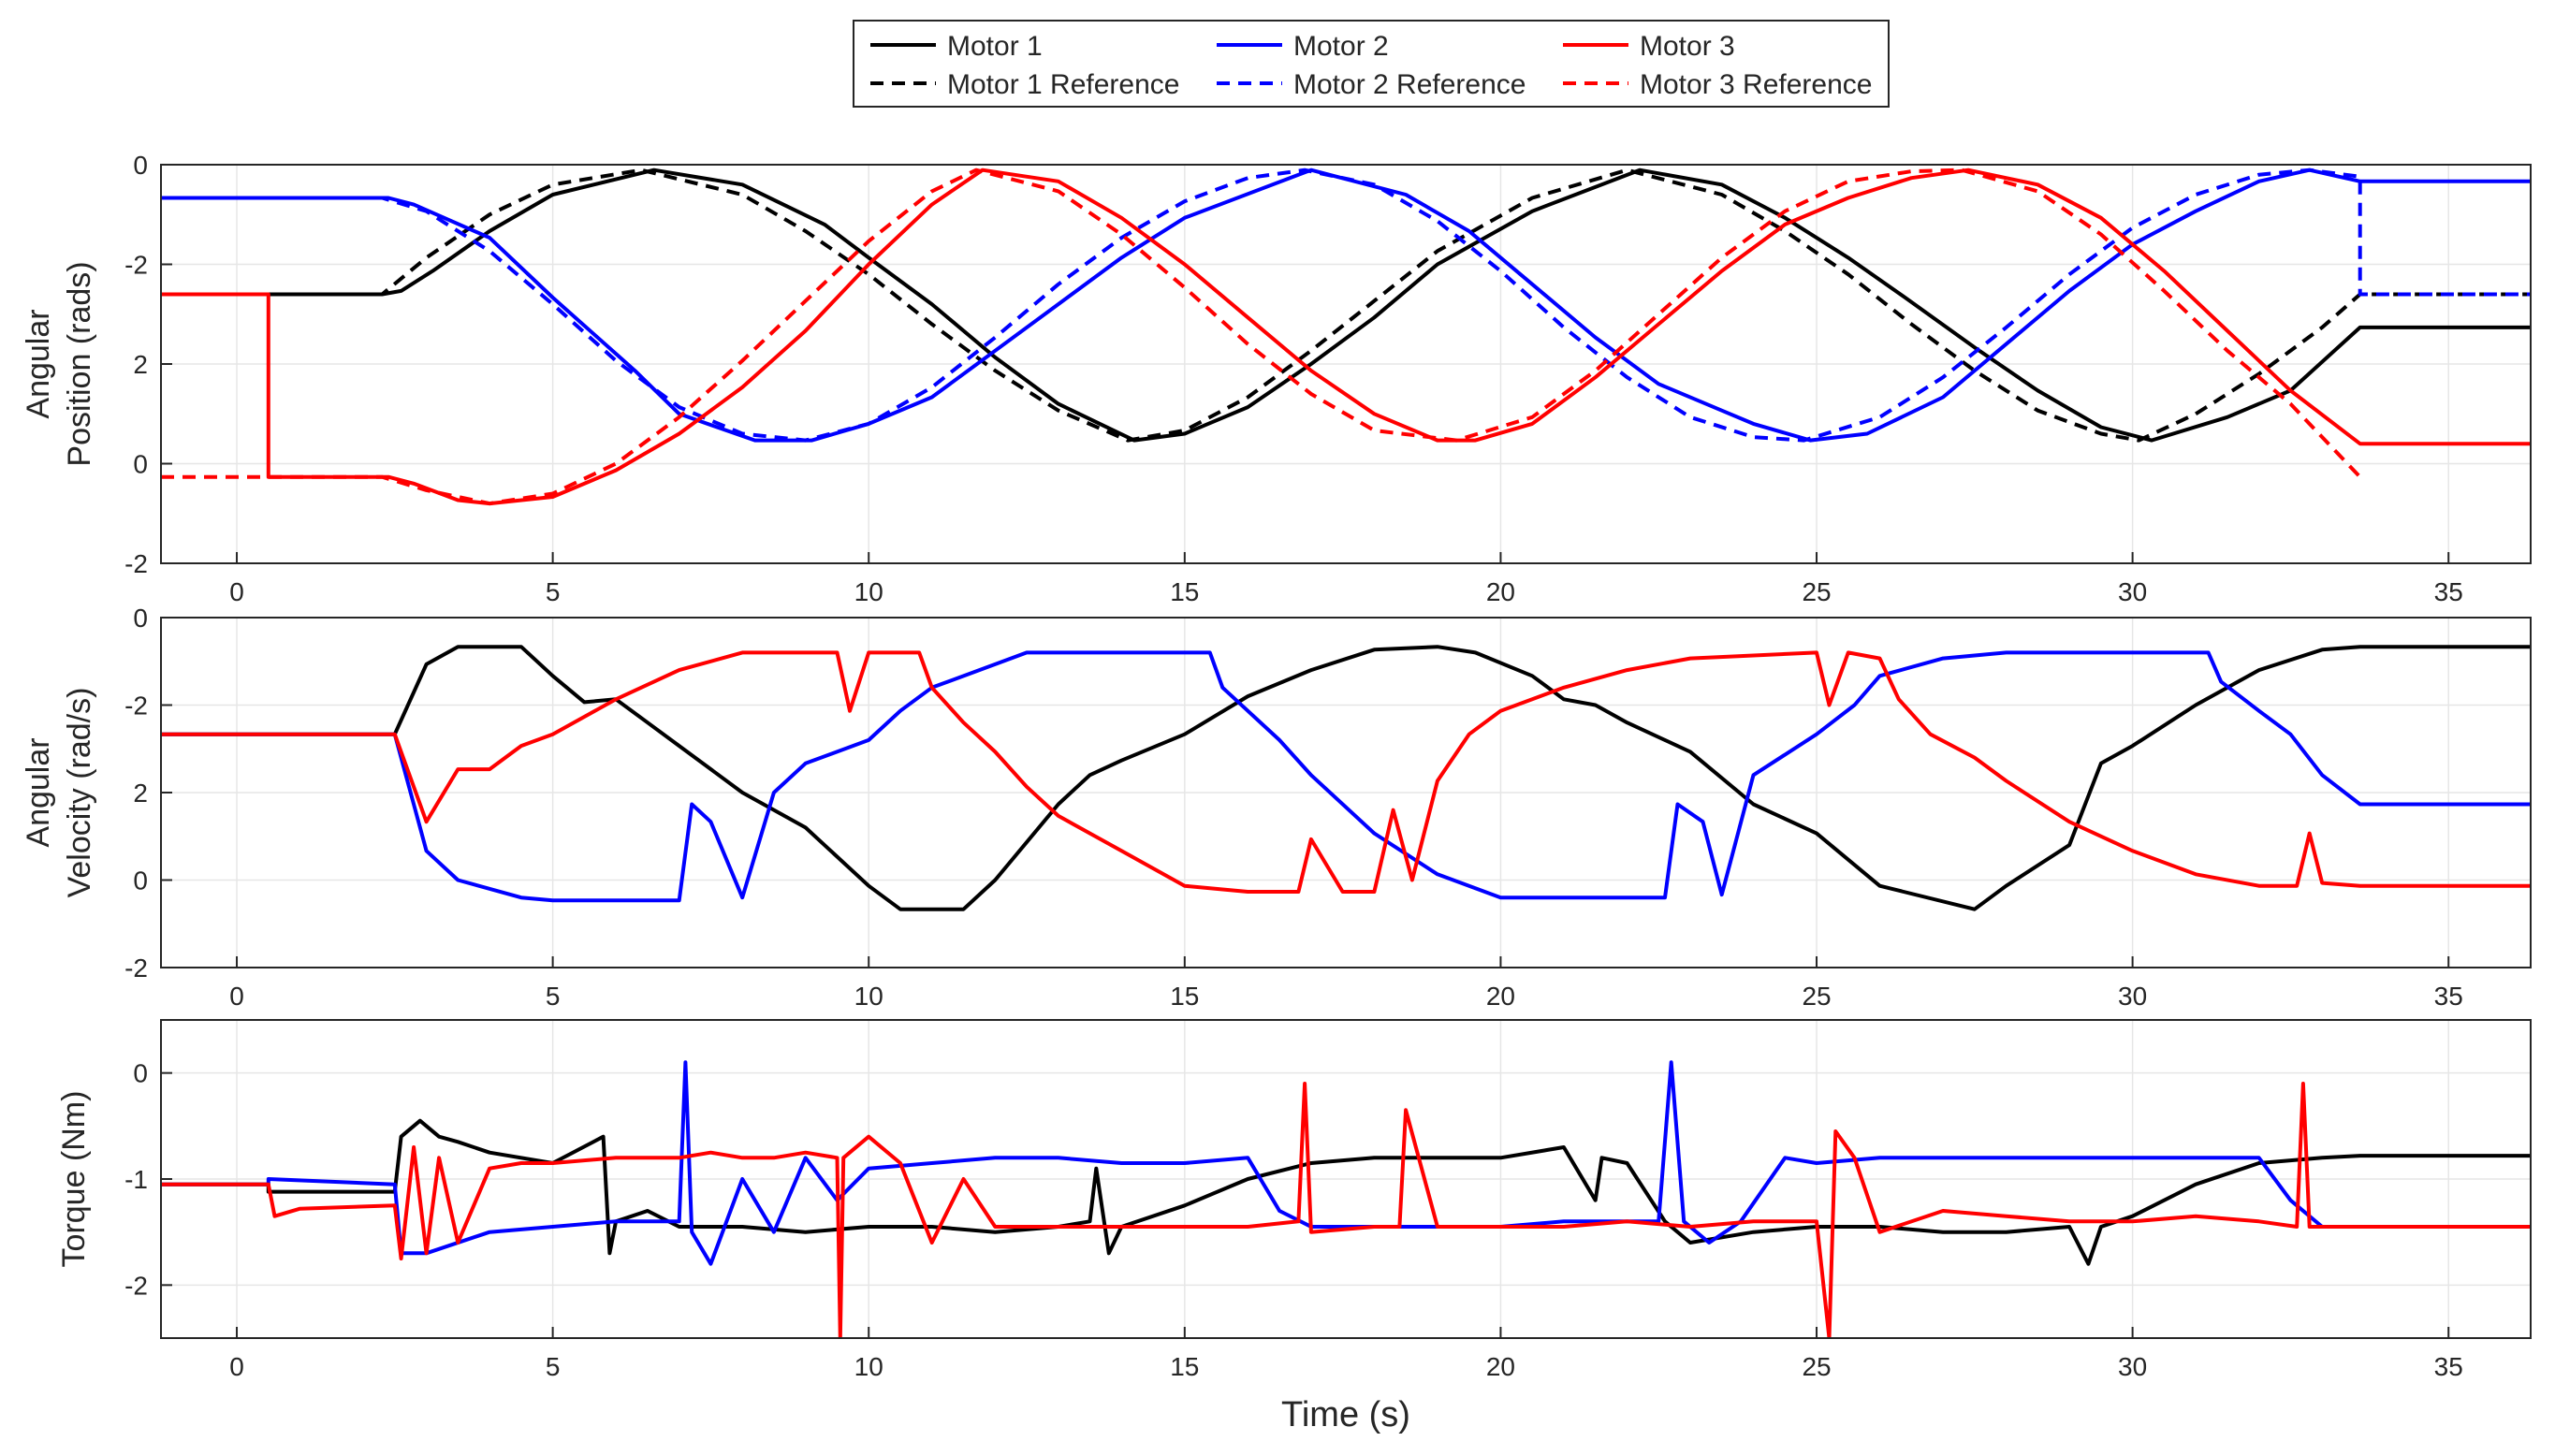  Describe the element at coordinates (1341, 47) in the screenshot. I see `legend-label: Motor 2` at that location.